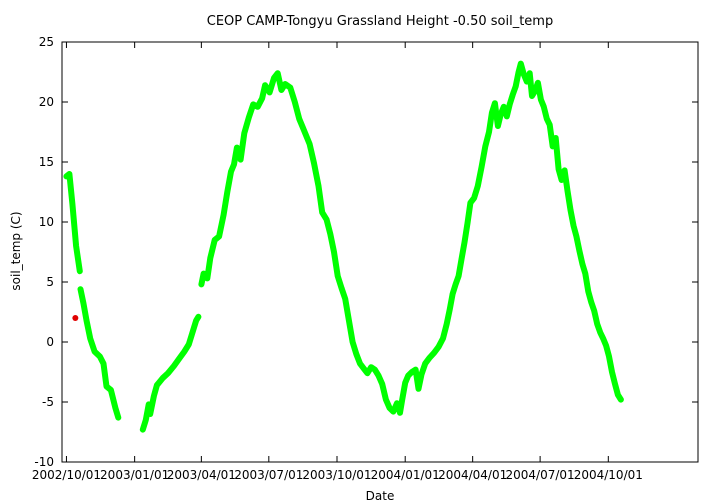 The height and width of the screenshot is (504, 720). I want to click on y-tick-label: 5, so click(50, 282).